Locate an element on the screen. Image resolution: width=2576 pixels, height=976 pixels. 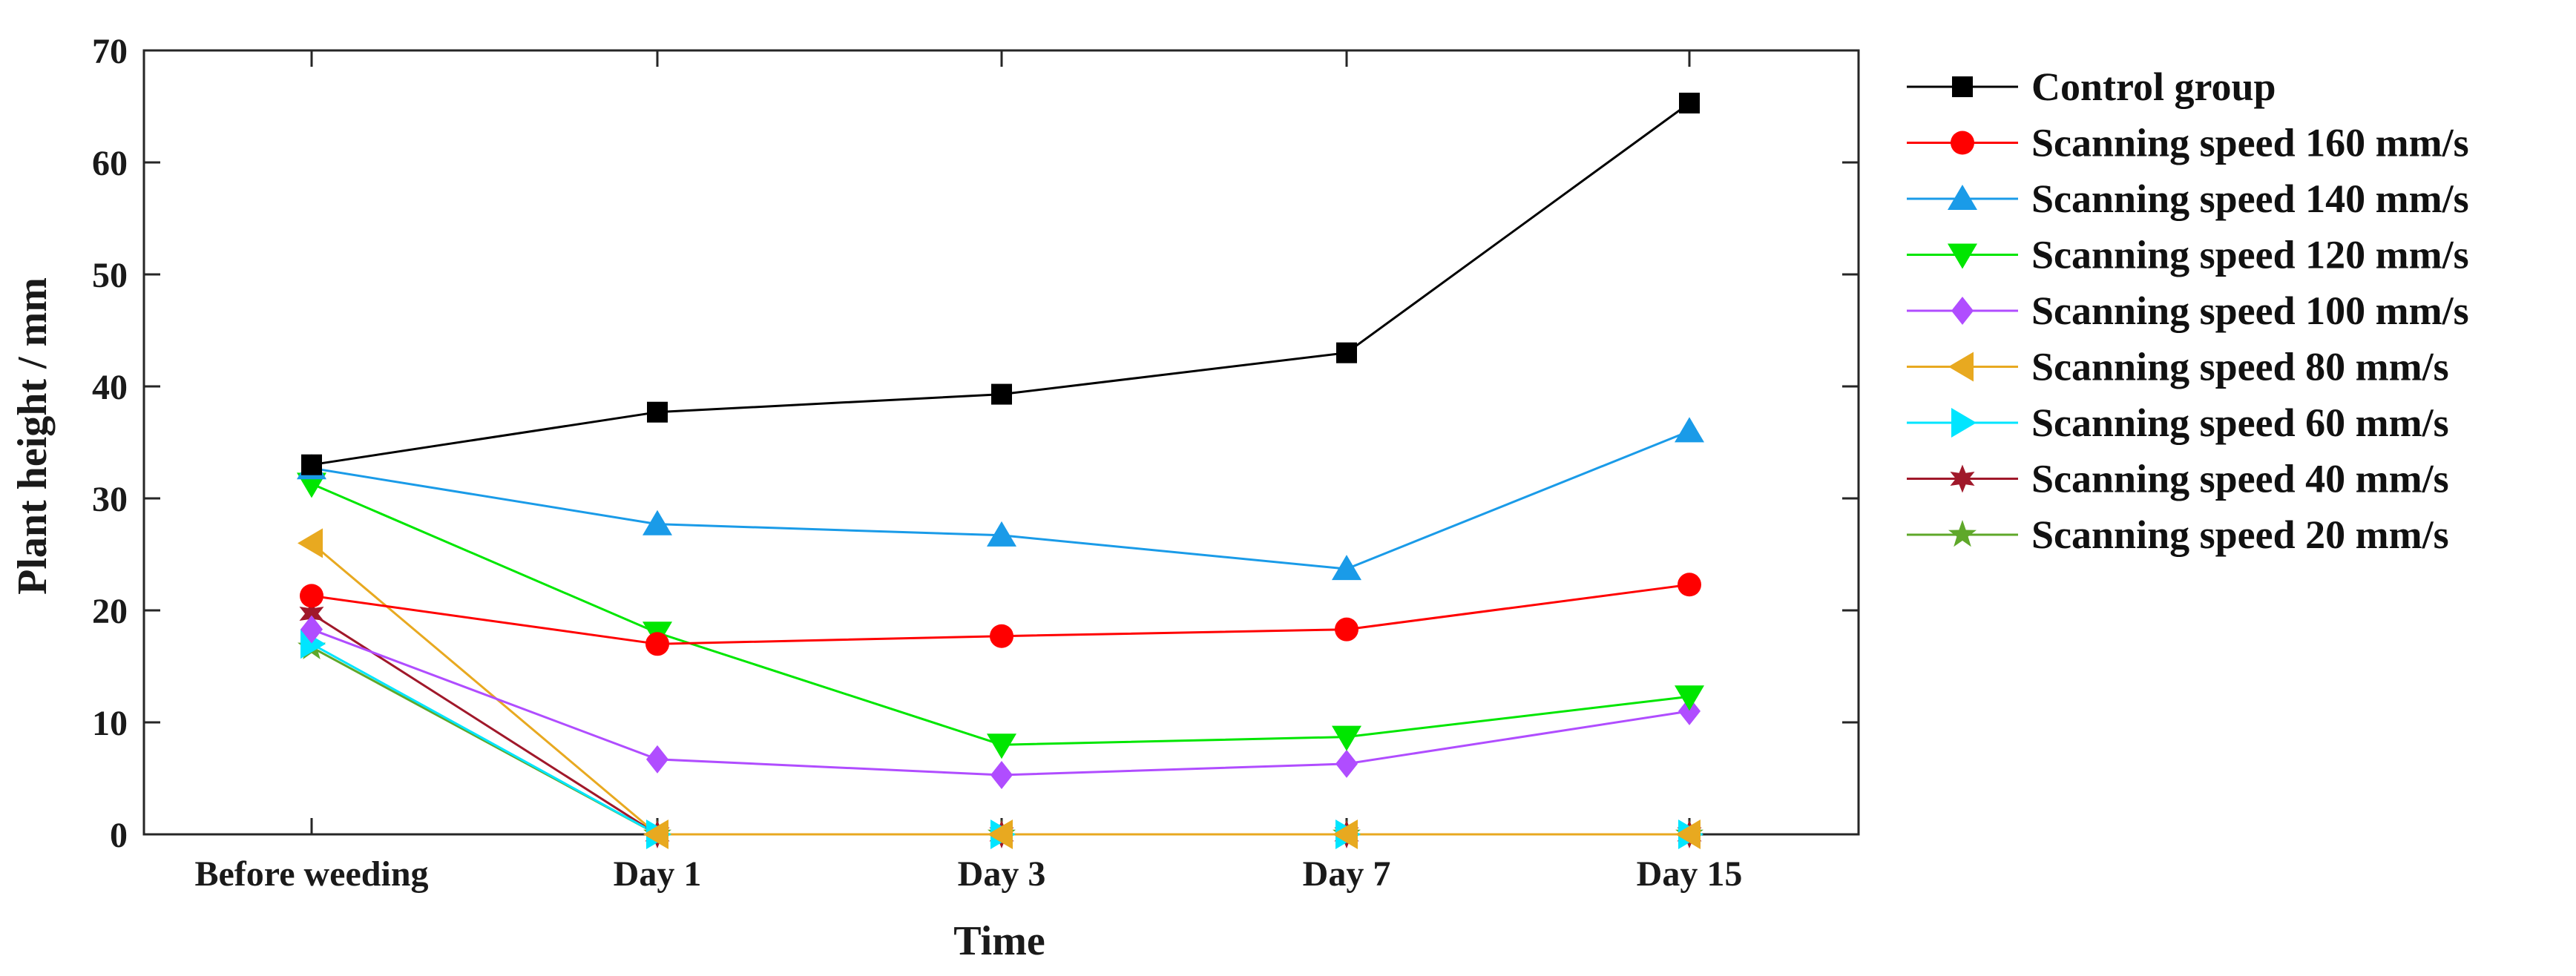
x-tick-label: Day 3 is located at coordinates (1002, 874).